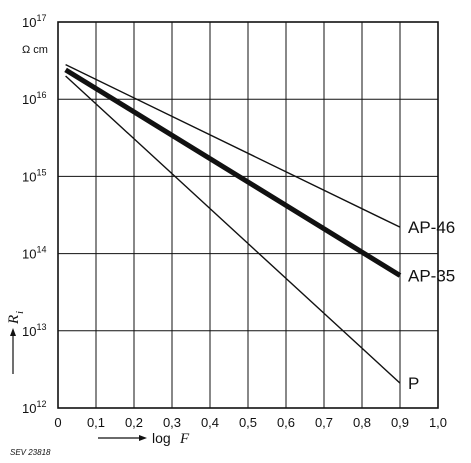 This screenshot has height=463, width=471. Describe the element at coordinates (34, 407) in the screenshot. I see `y-tick-label: 1012` at that location.